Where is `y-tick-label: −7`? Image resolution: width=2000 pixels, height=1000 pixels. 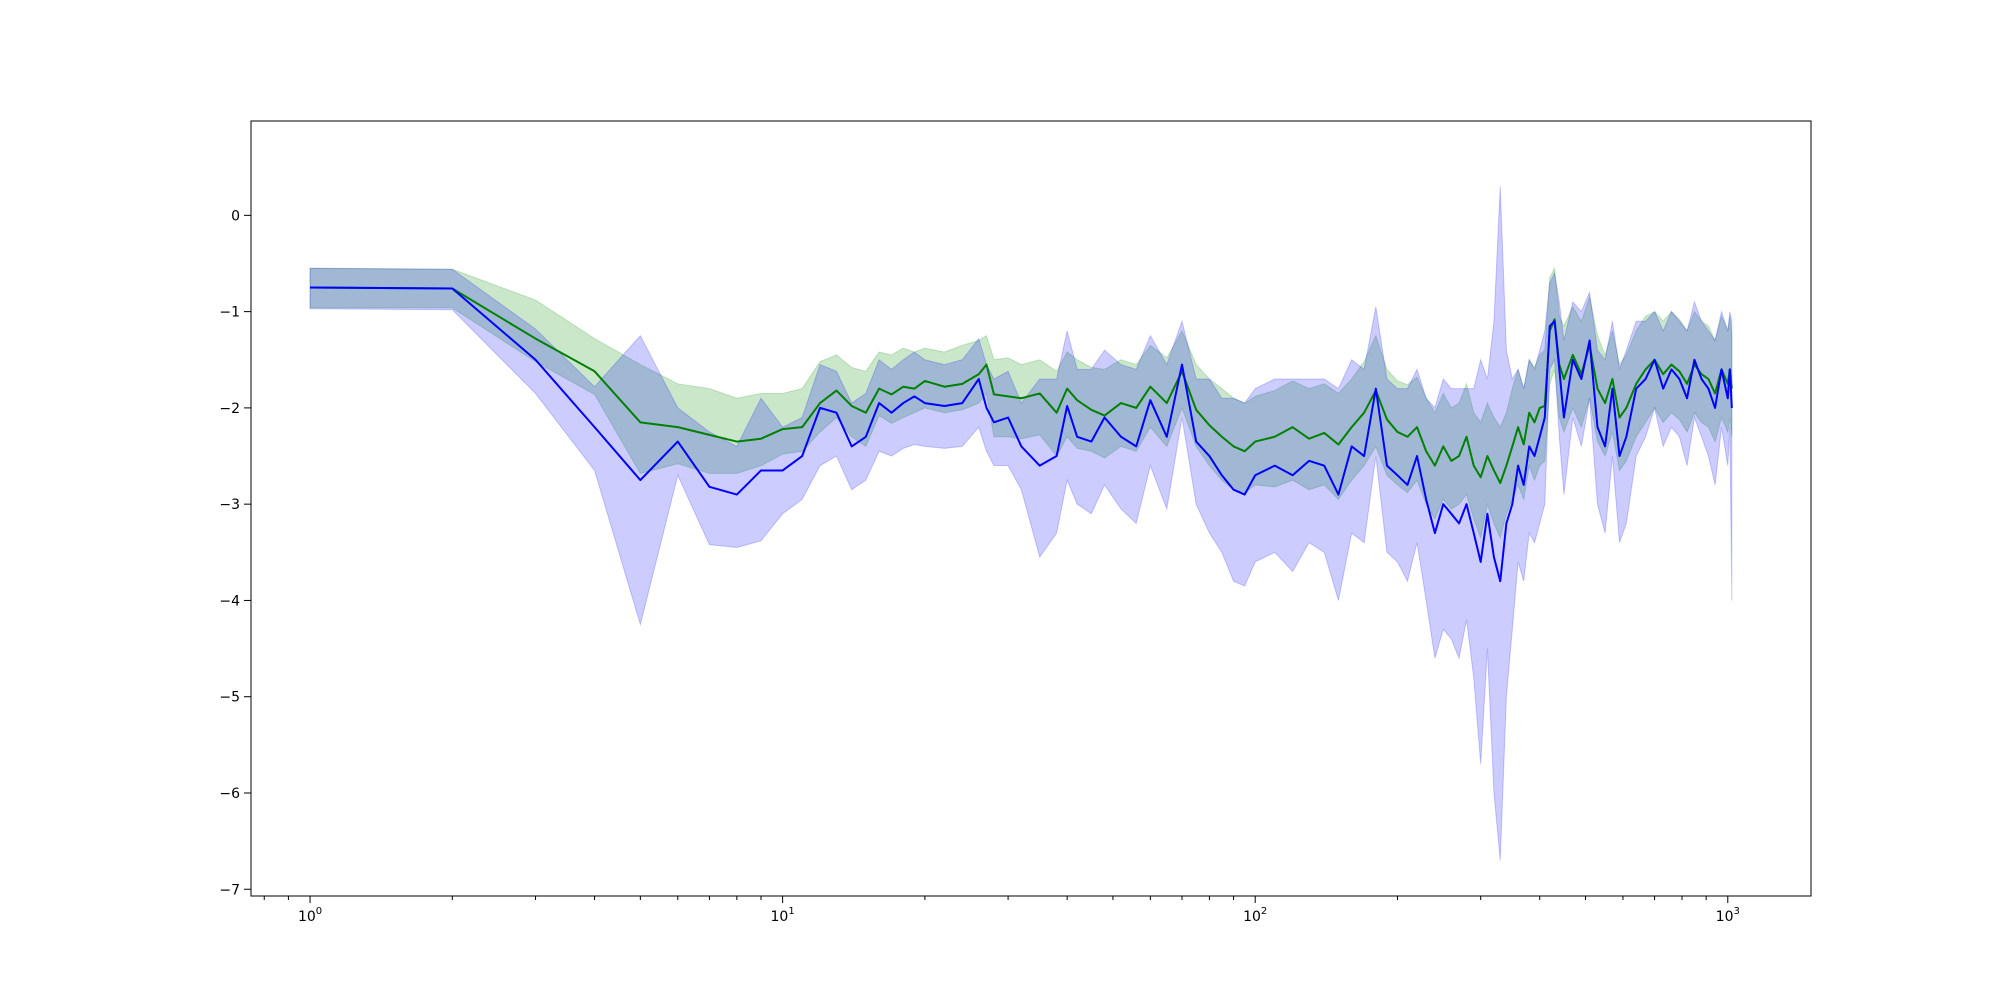
y-tick-label: −7 is located at coordinates (229, 890).